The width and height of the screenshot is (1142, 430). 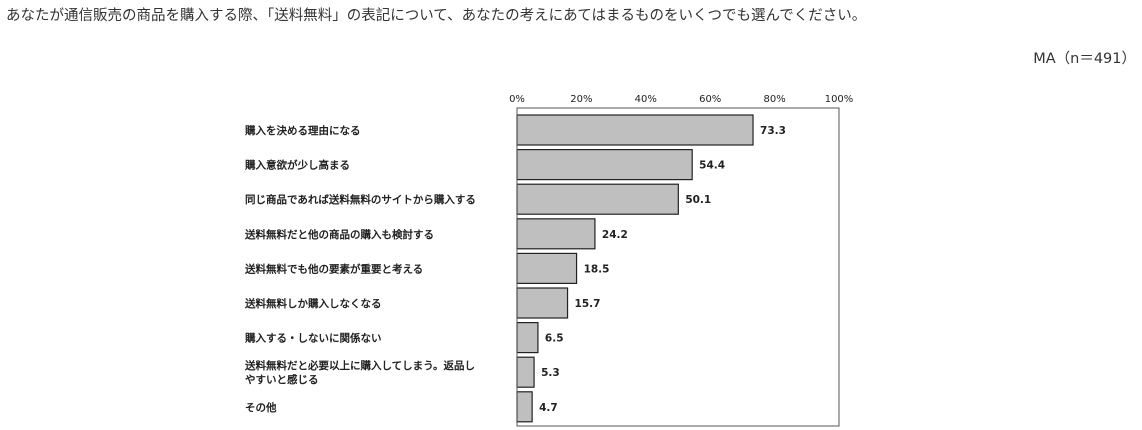 I want to click on category-label: 送料無料だと必要以上に購入してしまう。返品し, so click(x=359, y=365).